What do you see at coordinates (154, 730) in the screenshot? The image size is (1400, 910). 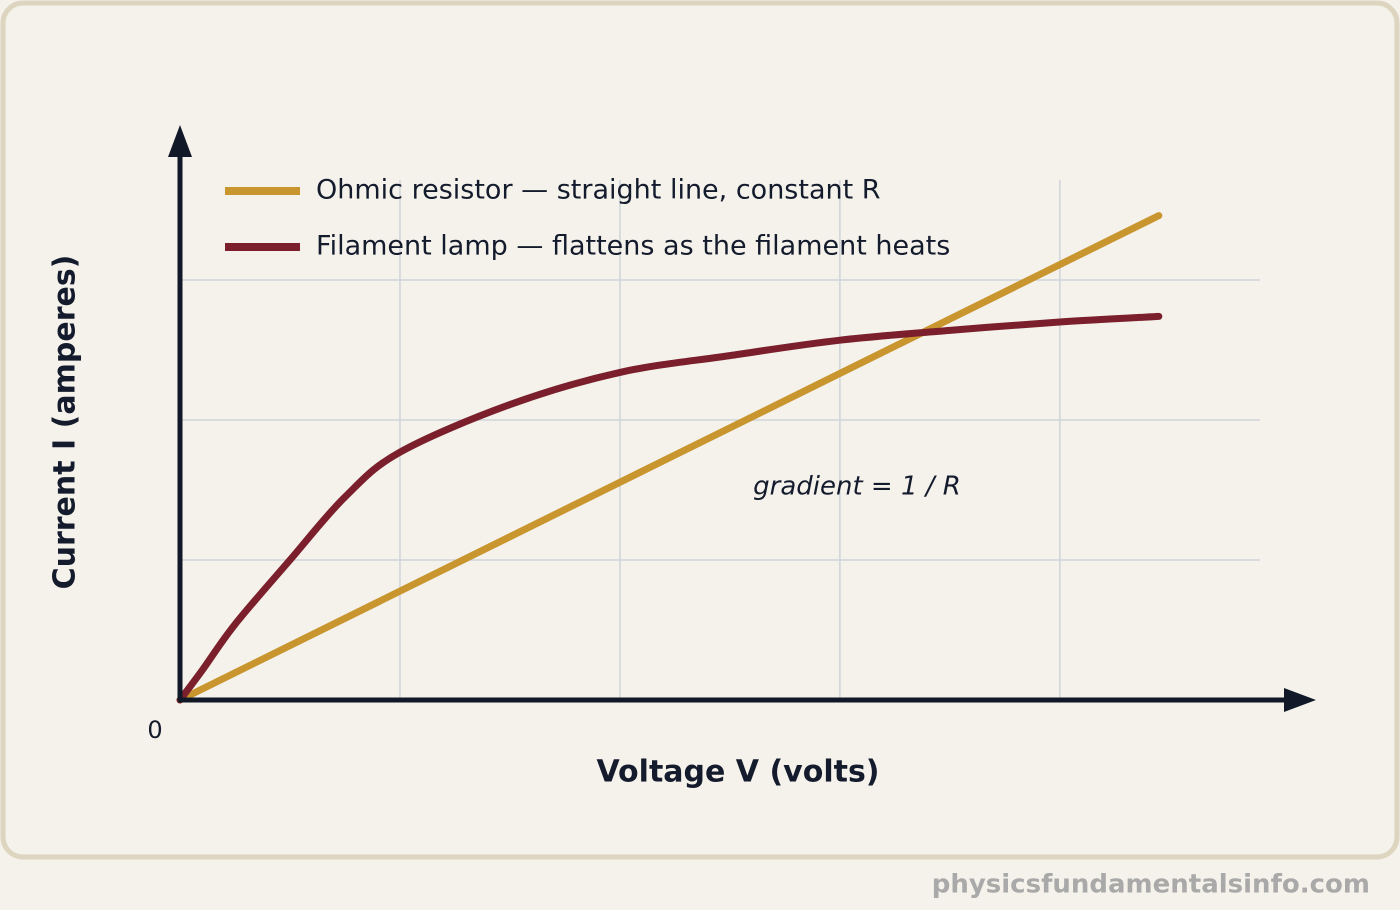 I see `x-tick-label: 0` at bounding box center [154, 730].